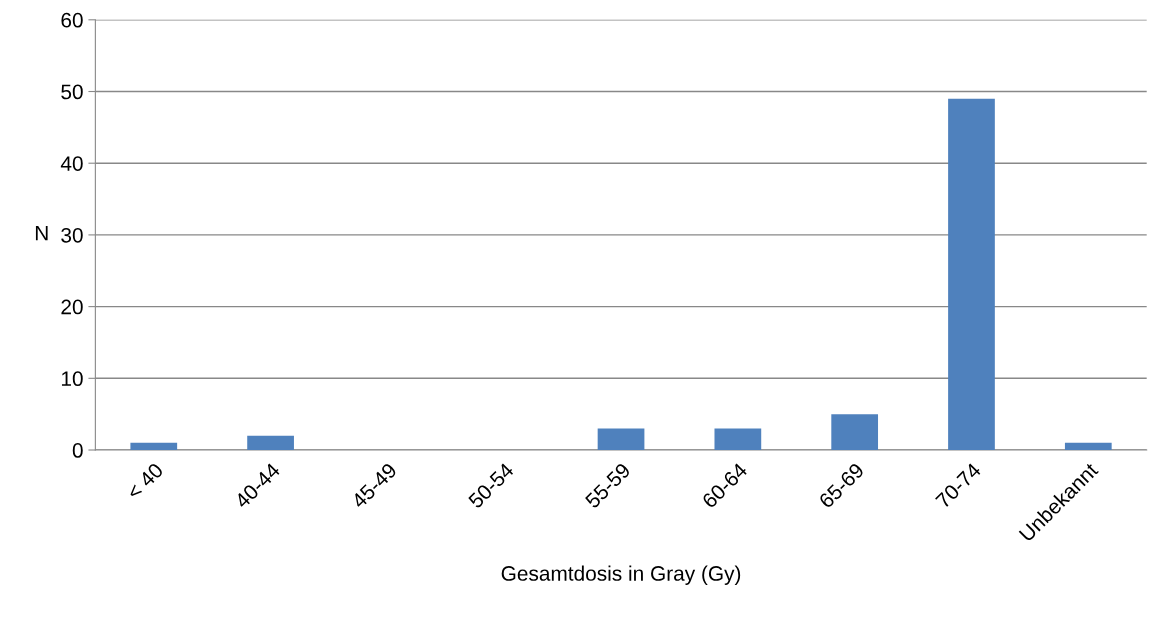 Image resolution: width=1149 pixels, height=619 pixels. What do you see at coordinates (72, 92) in the screenshot?
I see `y-tick-label: 50` at bounding box center [72, 92].